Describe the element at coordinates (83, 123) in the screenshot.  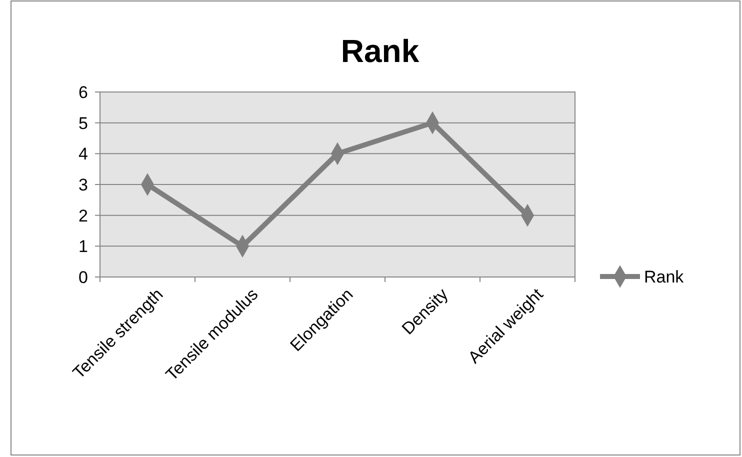
I see `y-tick-label: 5` at that location.